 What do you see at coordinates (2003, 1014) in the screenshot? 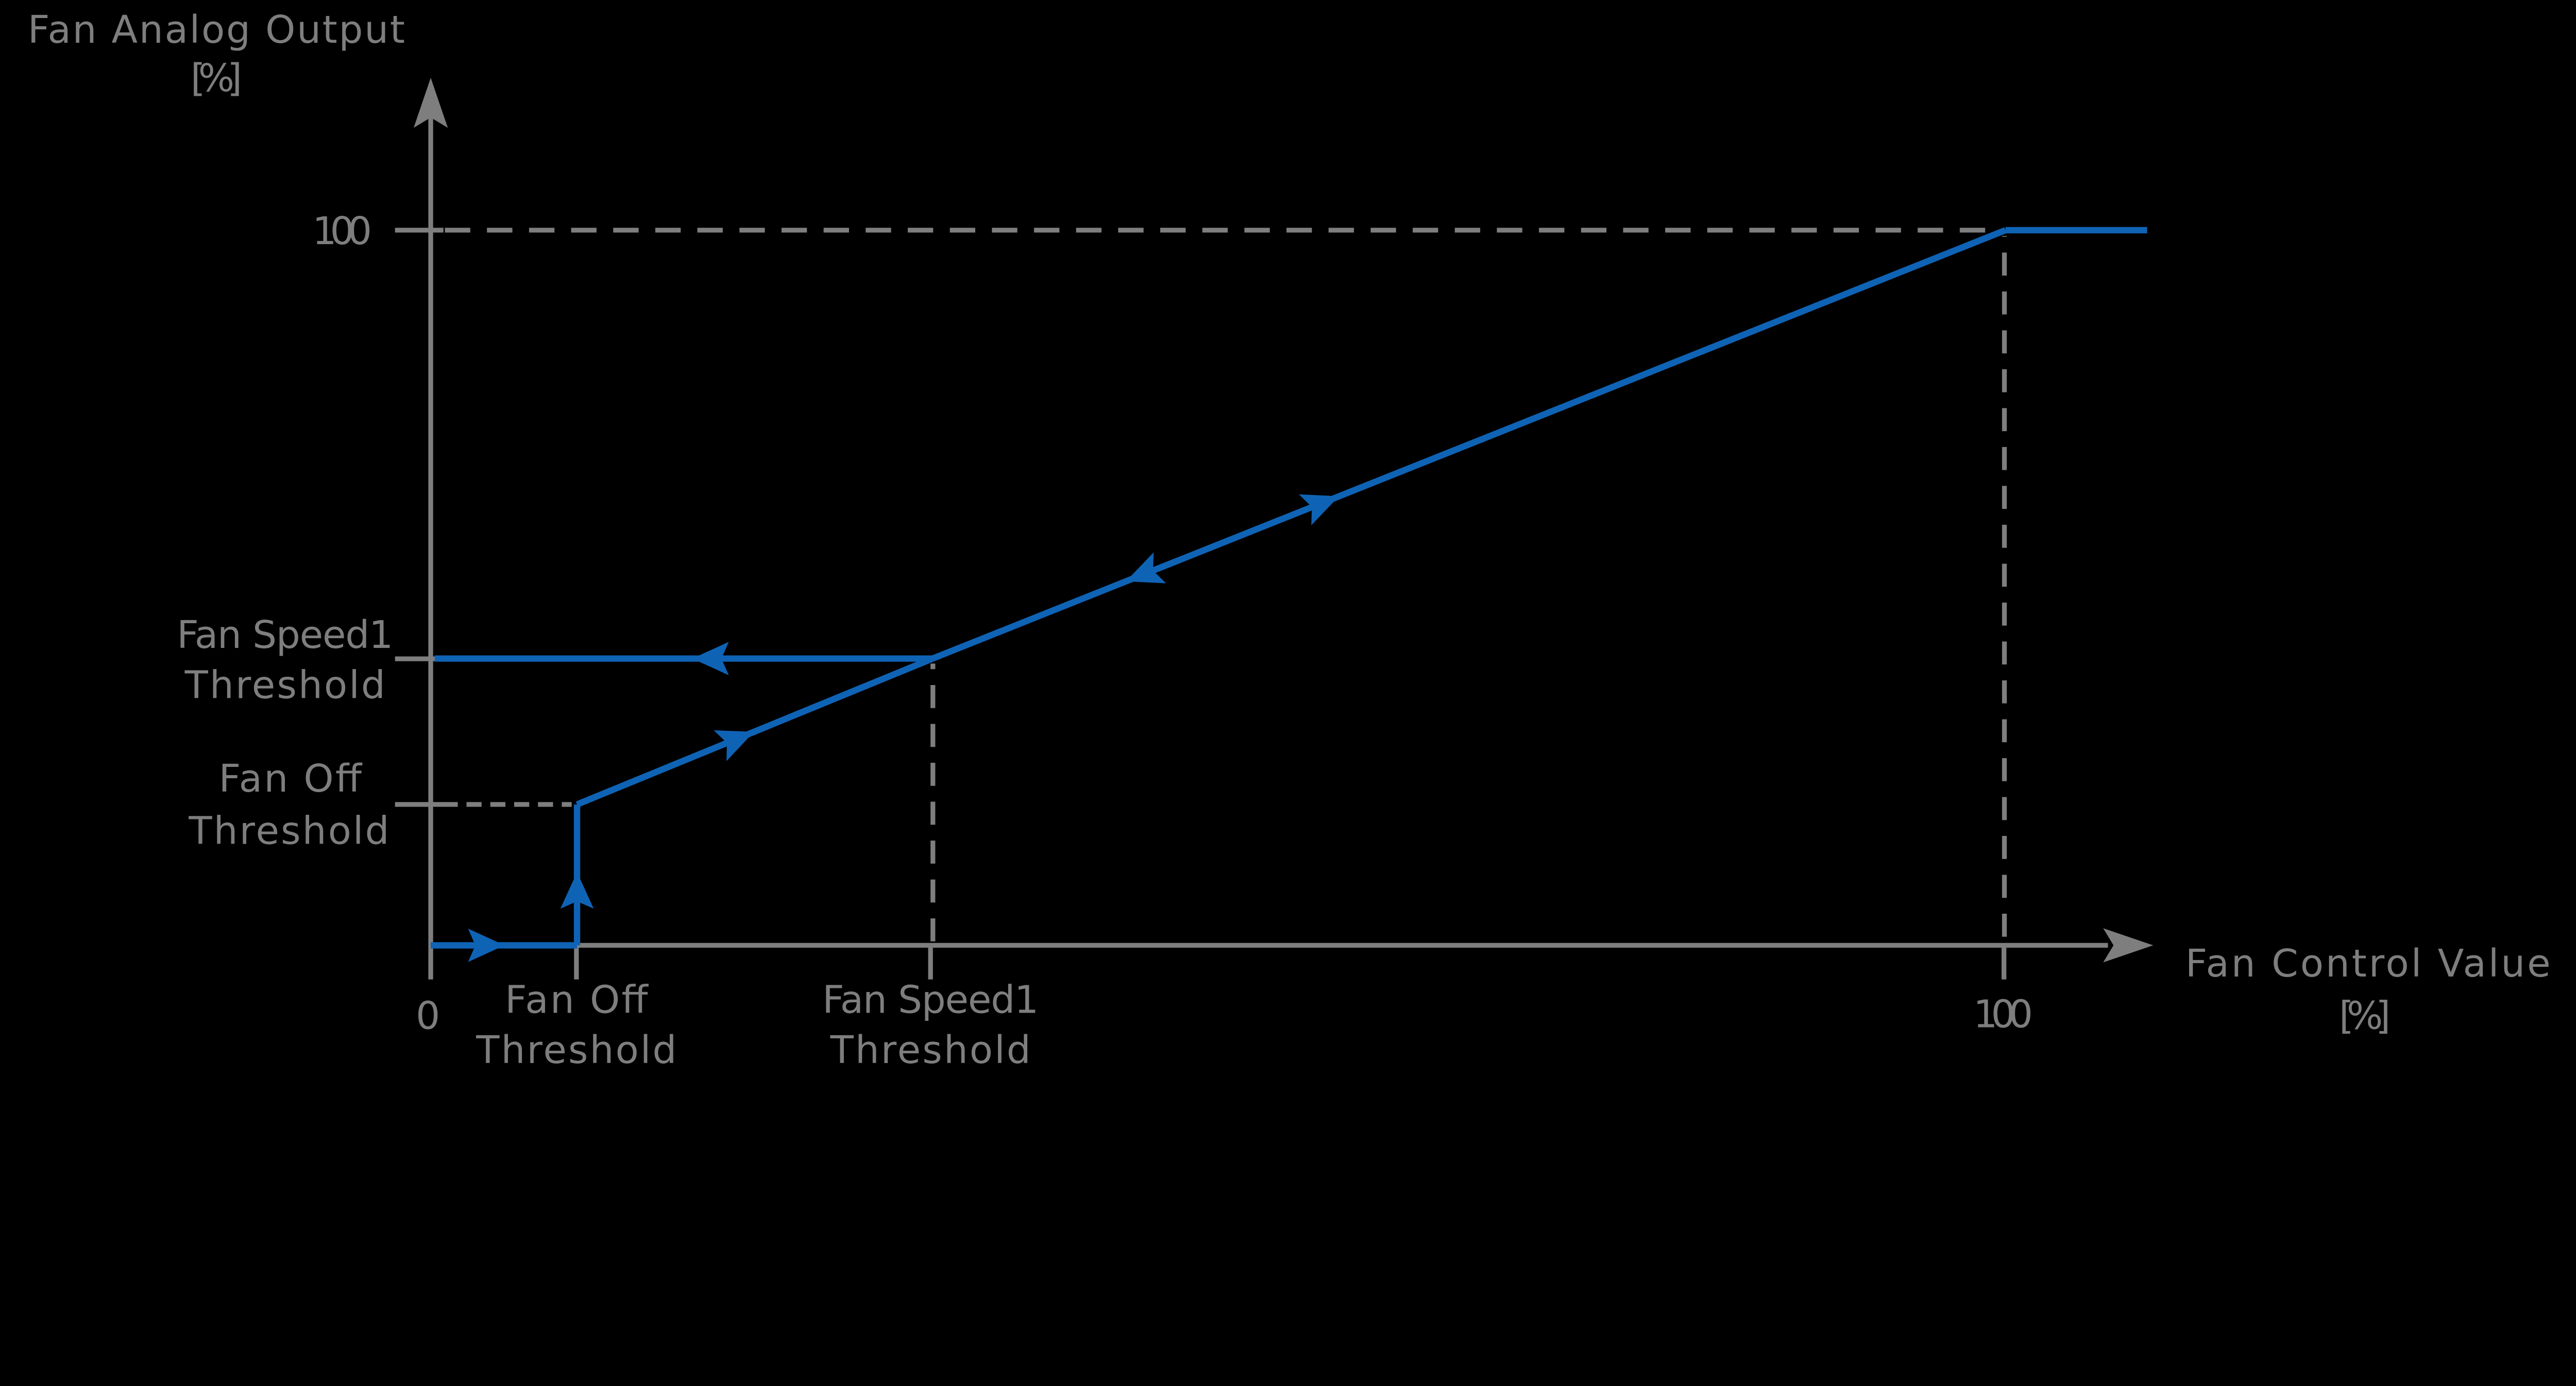
I see `x-tick-label-100: 100` at bounding box center [2003, 1014].